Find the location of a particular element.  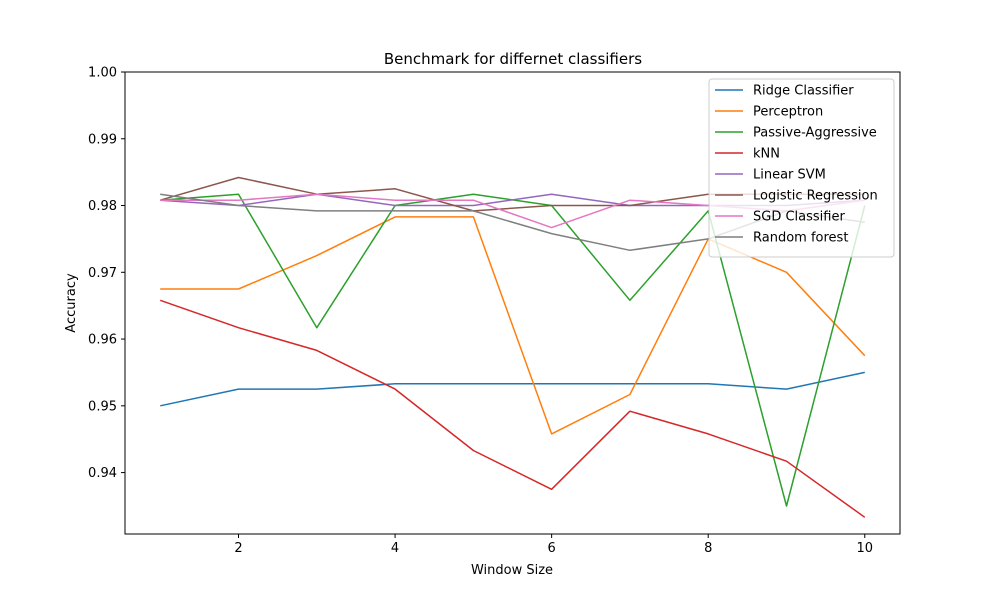

legend-label: Linear SVM is located at coordinates (789, 175).